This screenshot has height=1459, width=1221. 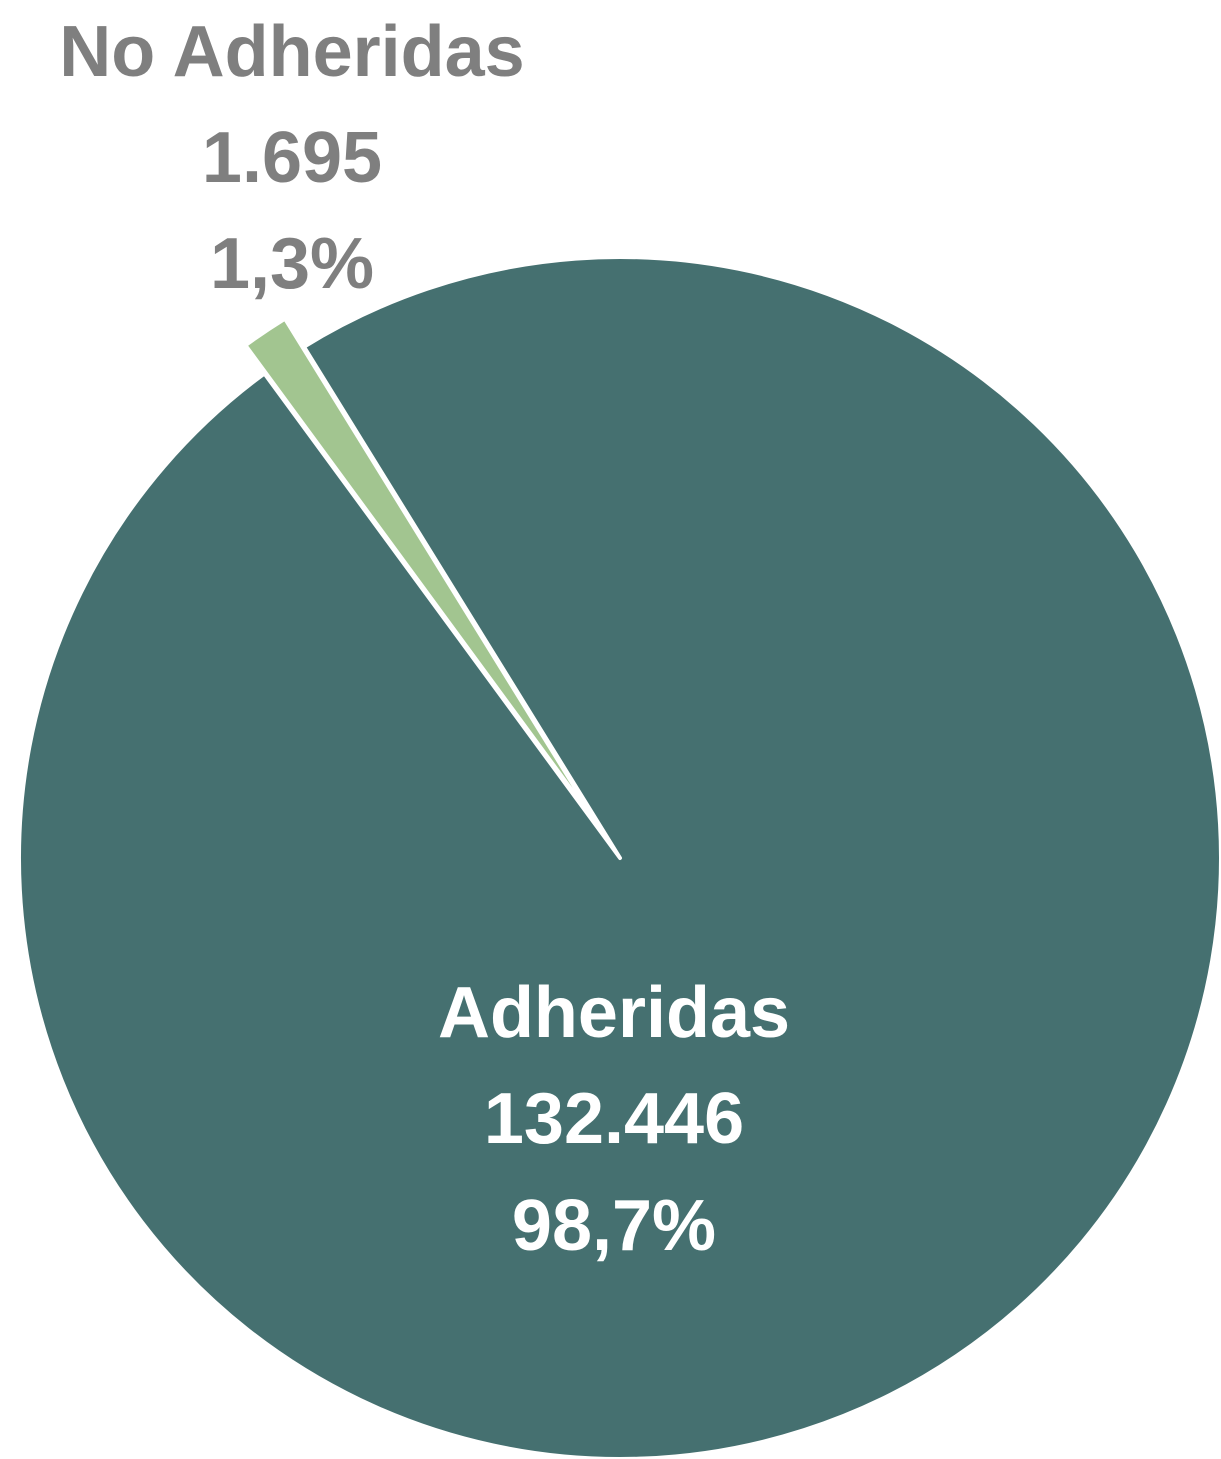 What do you see at coordinates (614, 1226) in the screenshot?
I see `slice-label-percent: 98,7%` at bounding box center [614, 1226].